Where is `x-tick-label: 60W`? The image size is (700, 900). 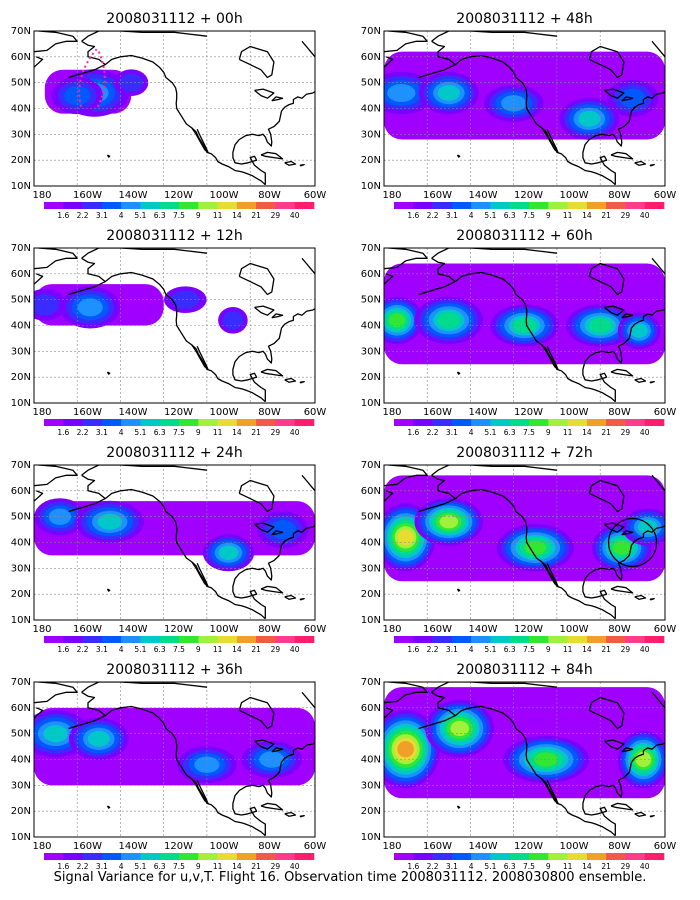
x-tick-label: 60W is located at coordinates (315, 195).